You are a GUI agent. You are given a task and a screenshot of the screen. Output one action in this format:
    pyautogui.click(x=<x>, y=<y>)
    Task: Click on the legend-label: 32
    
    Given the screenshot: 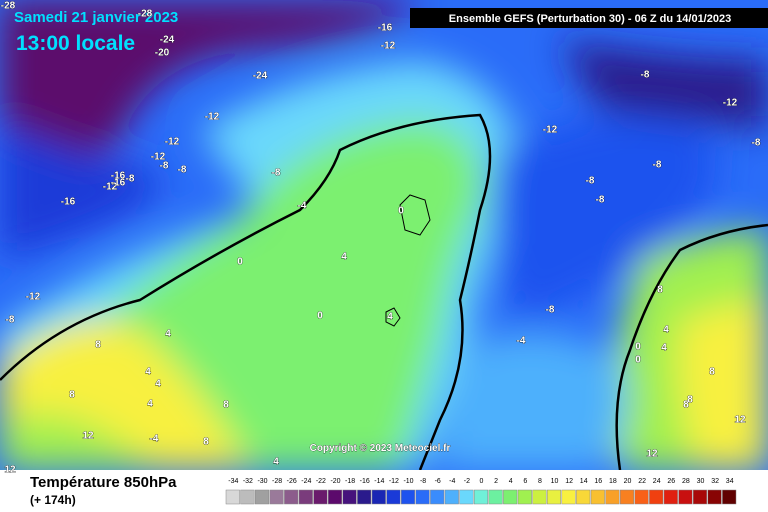 What is the action you would take?
    pyautogui.click(x=715, y=481)
    